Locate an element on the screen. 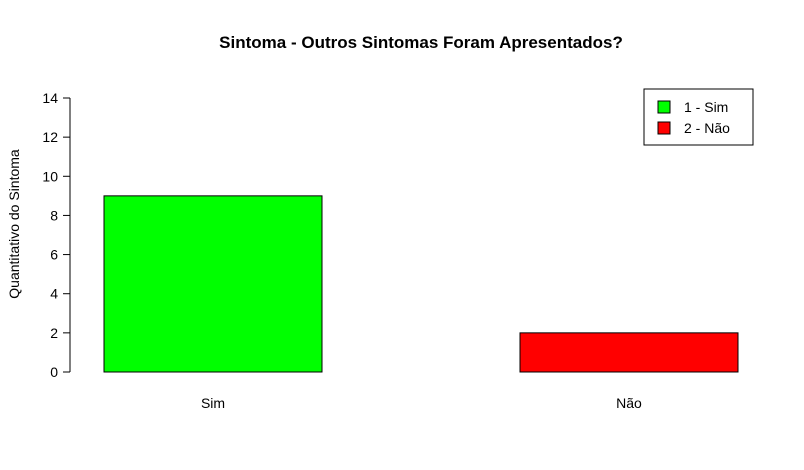 The height and width of the screenshot is (470, 804). y-tick-label: 6 is located at coordinates (54, 255).